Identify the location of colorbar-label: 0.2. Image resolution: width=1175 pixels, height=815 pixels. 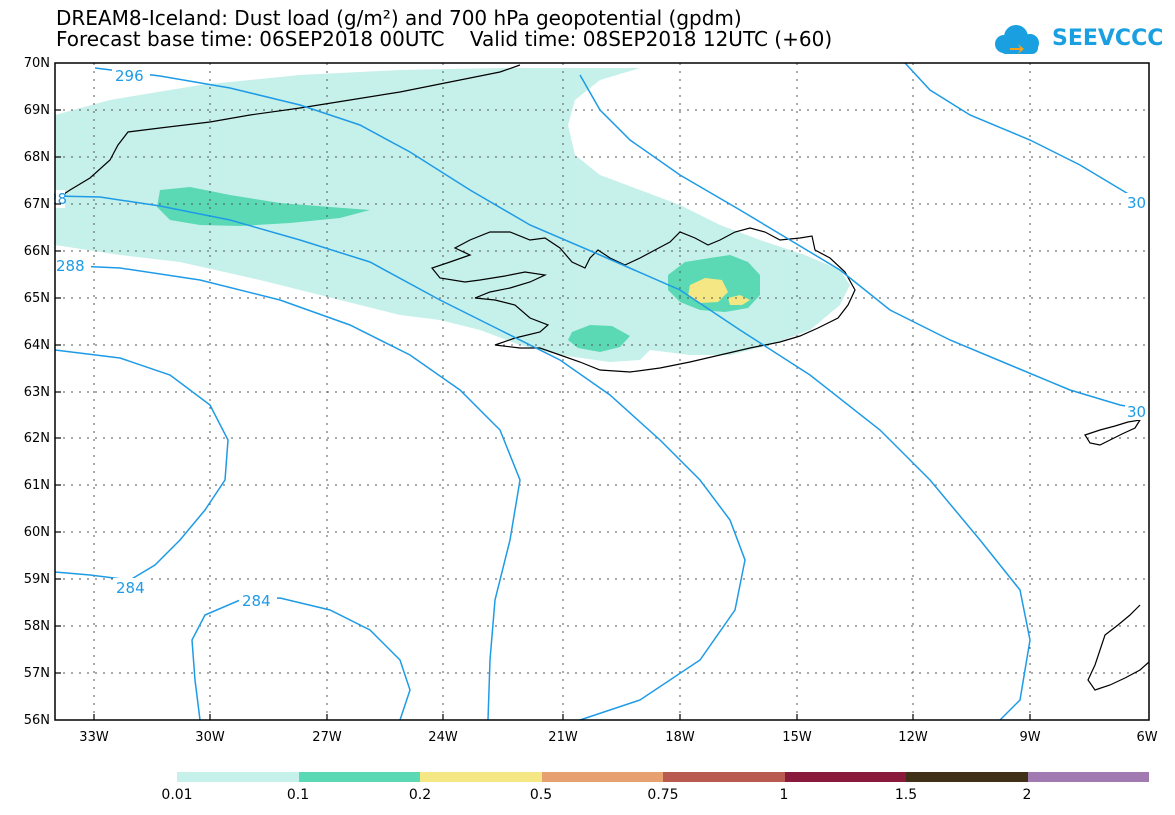
(420, 795).